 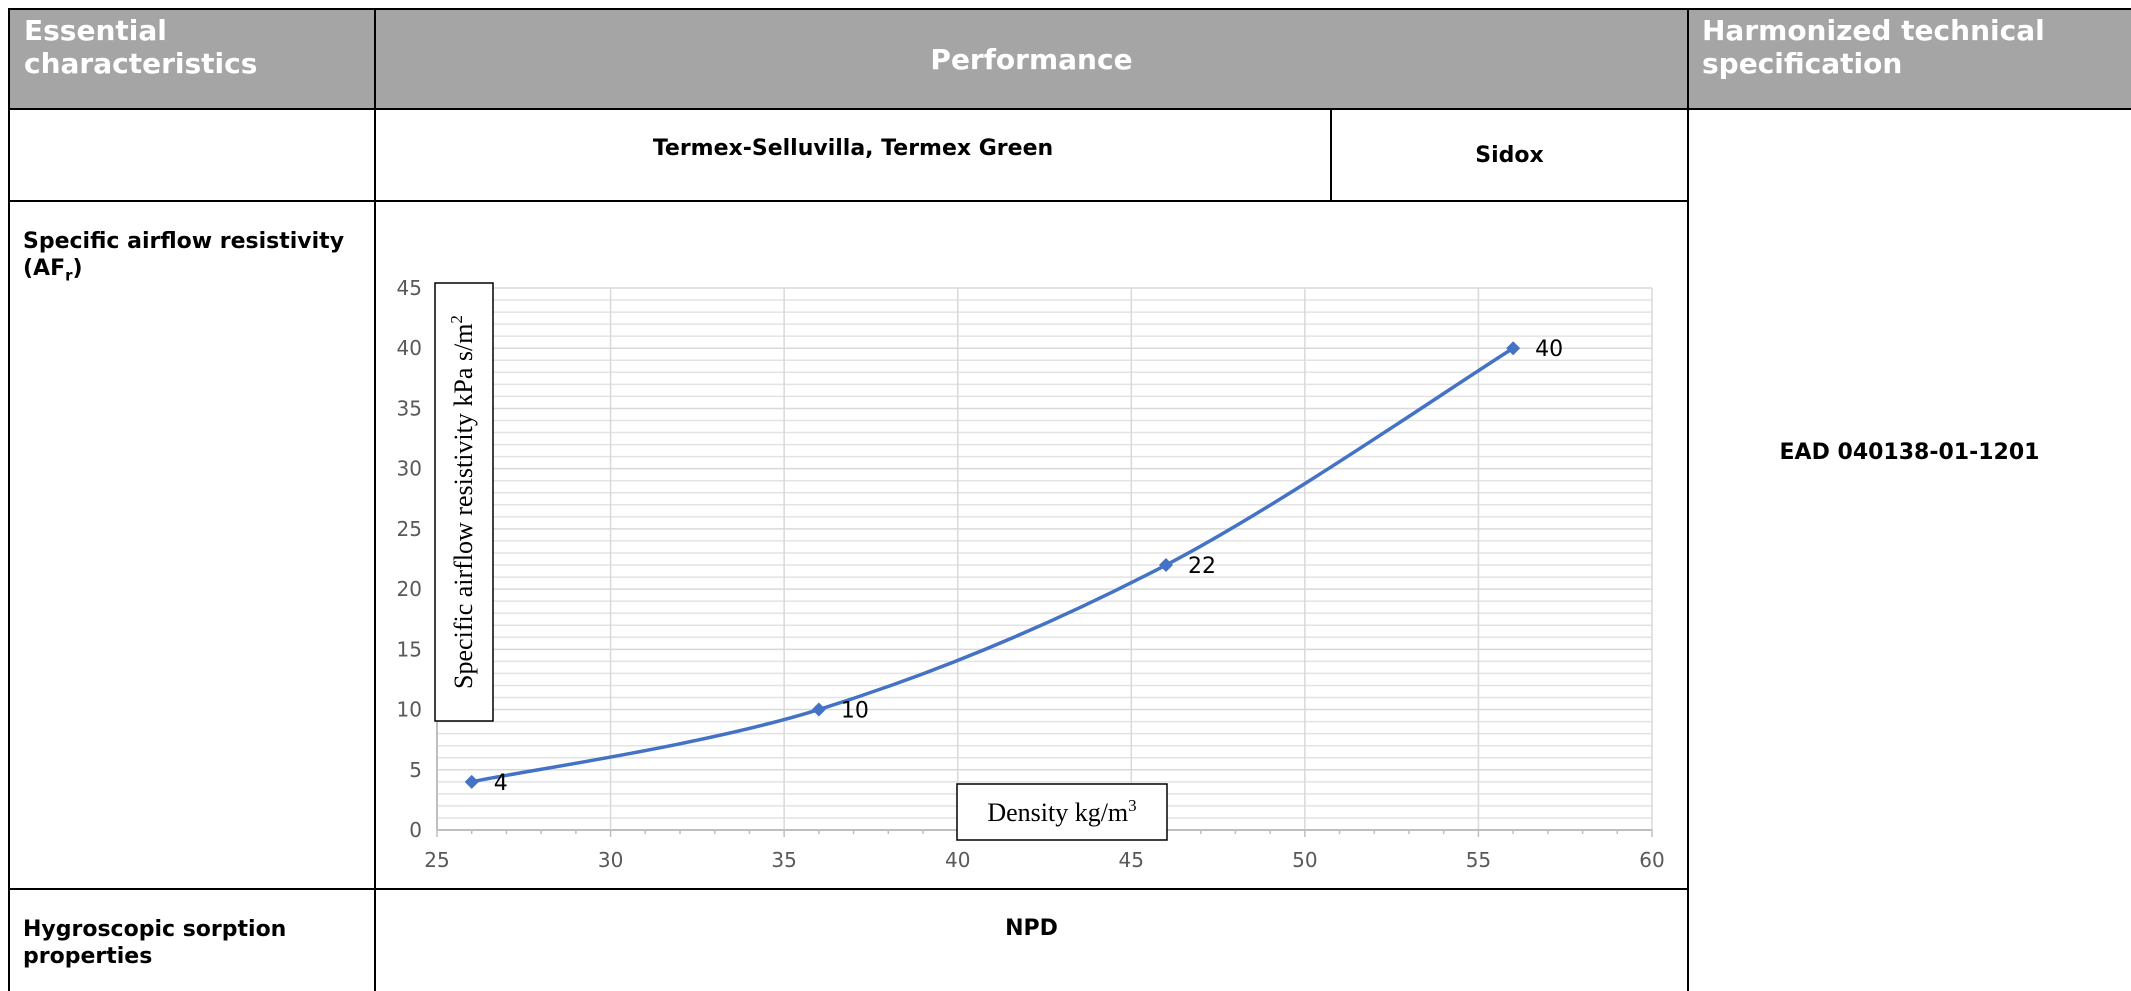 I want to click on specification-value: EAD 040138-01-1201, so click(x=1909, y=452).